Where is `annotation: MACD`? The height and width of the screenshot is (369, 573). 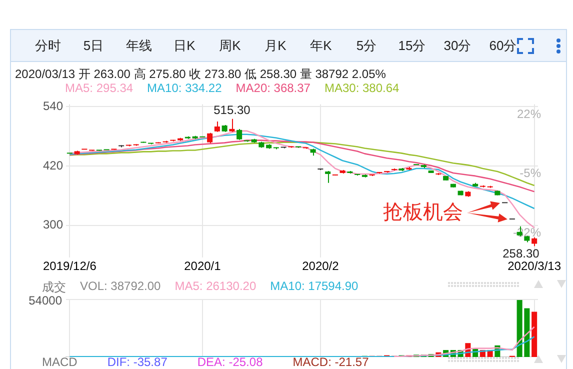 annotation: MACD is located at coordinates (60, 362).